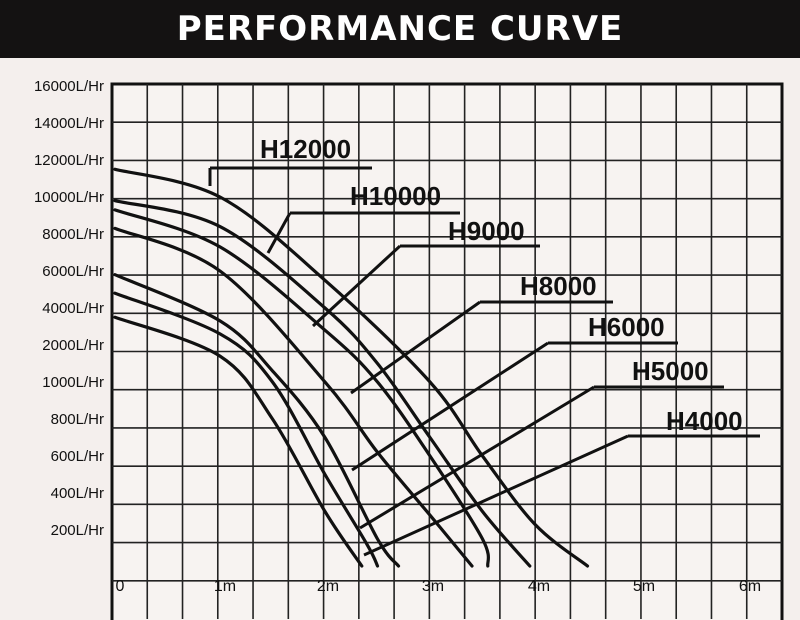 The height and width of the screenshot is (620, 800). I want to click on title-bar: PERFORMANCE CURVE, so click(400, 29).